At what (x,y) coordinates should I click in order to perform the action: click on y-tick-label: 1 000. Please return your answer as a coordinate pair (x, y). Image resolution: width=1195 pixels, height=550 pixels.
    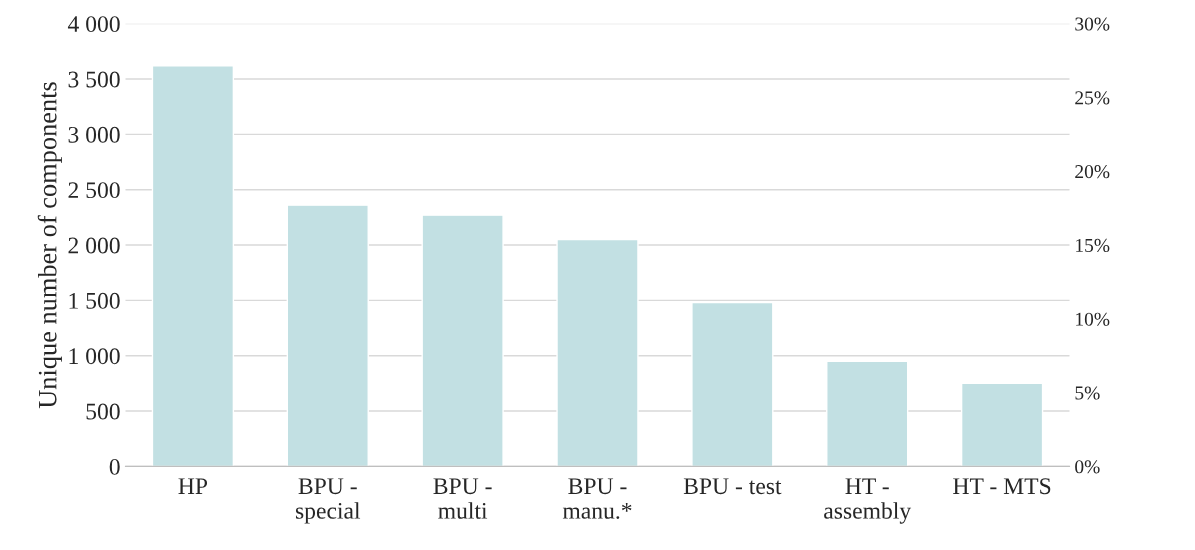
    Looking at the image, I should click on (94, 356).